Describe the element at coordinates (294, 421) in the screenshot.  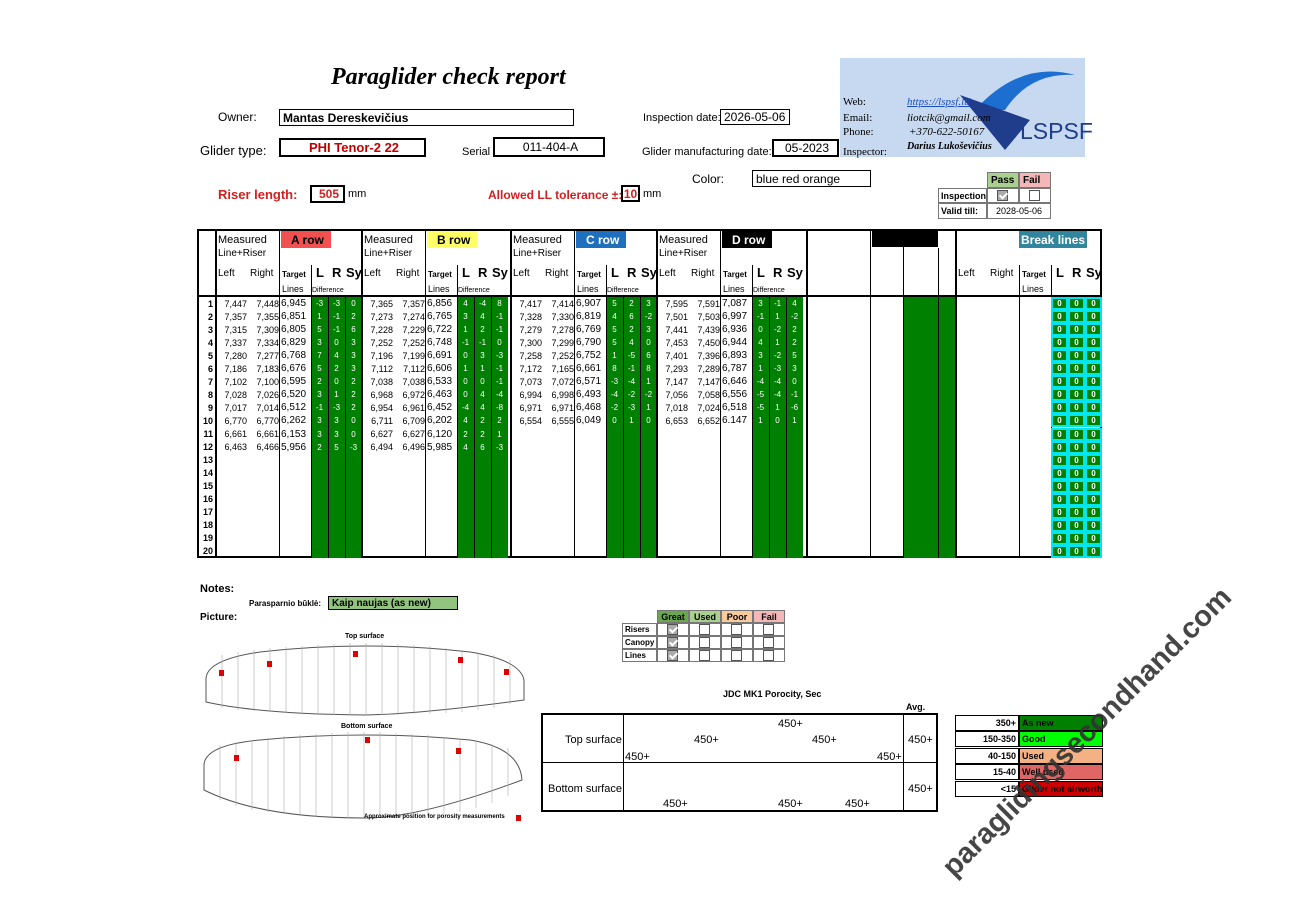
I see `cell: 6,262` at that location.